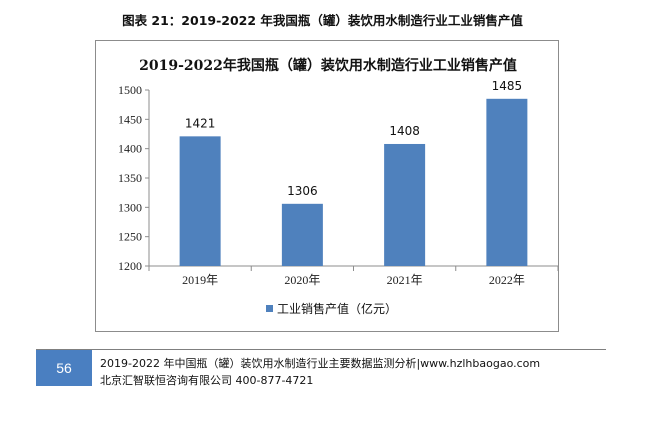  I want to click on y-tick-label: 1350, so click(130, 178).